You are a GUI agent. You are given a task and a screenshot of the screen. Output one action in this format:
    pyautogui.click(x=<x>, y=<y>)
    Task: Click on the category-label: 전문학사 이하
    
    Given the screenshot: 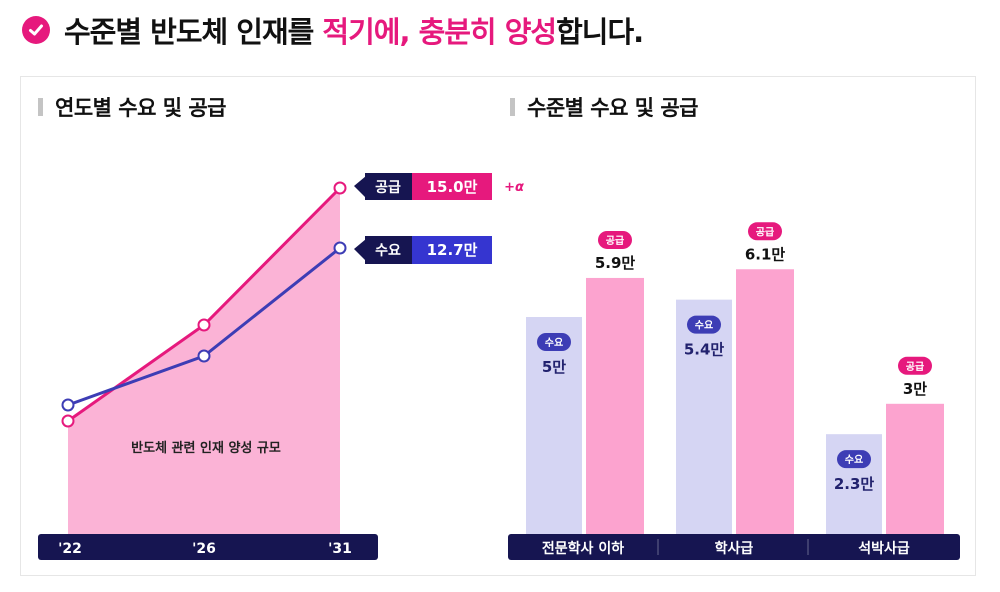 What is the action you would take?
    pyautogui.click(x=583, y=548)
    